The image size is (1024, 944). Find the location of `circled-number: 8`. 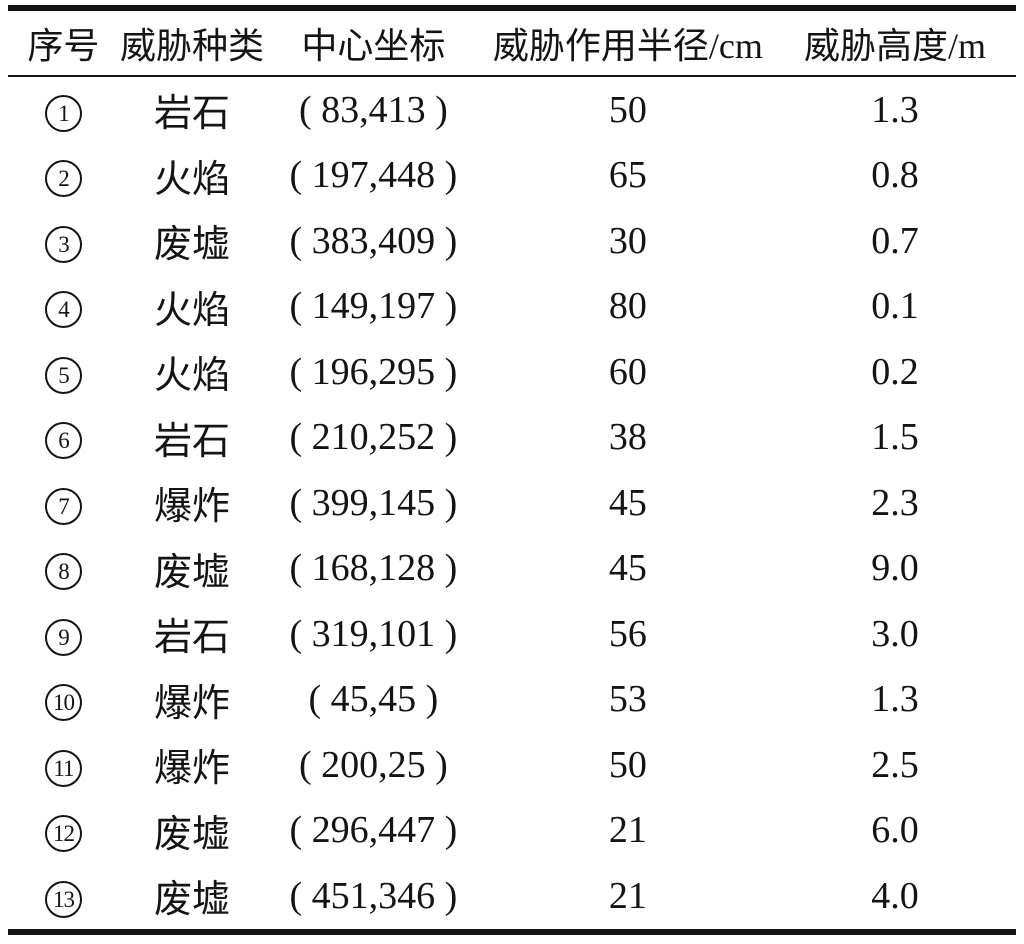

circled-number: 8 is located at coordinates (63, 572).